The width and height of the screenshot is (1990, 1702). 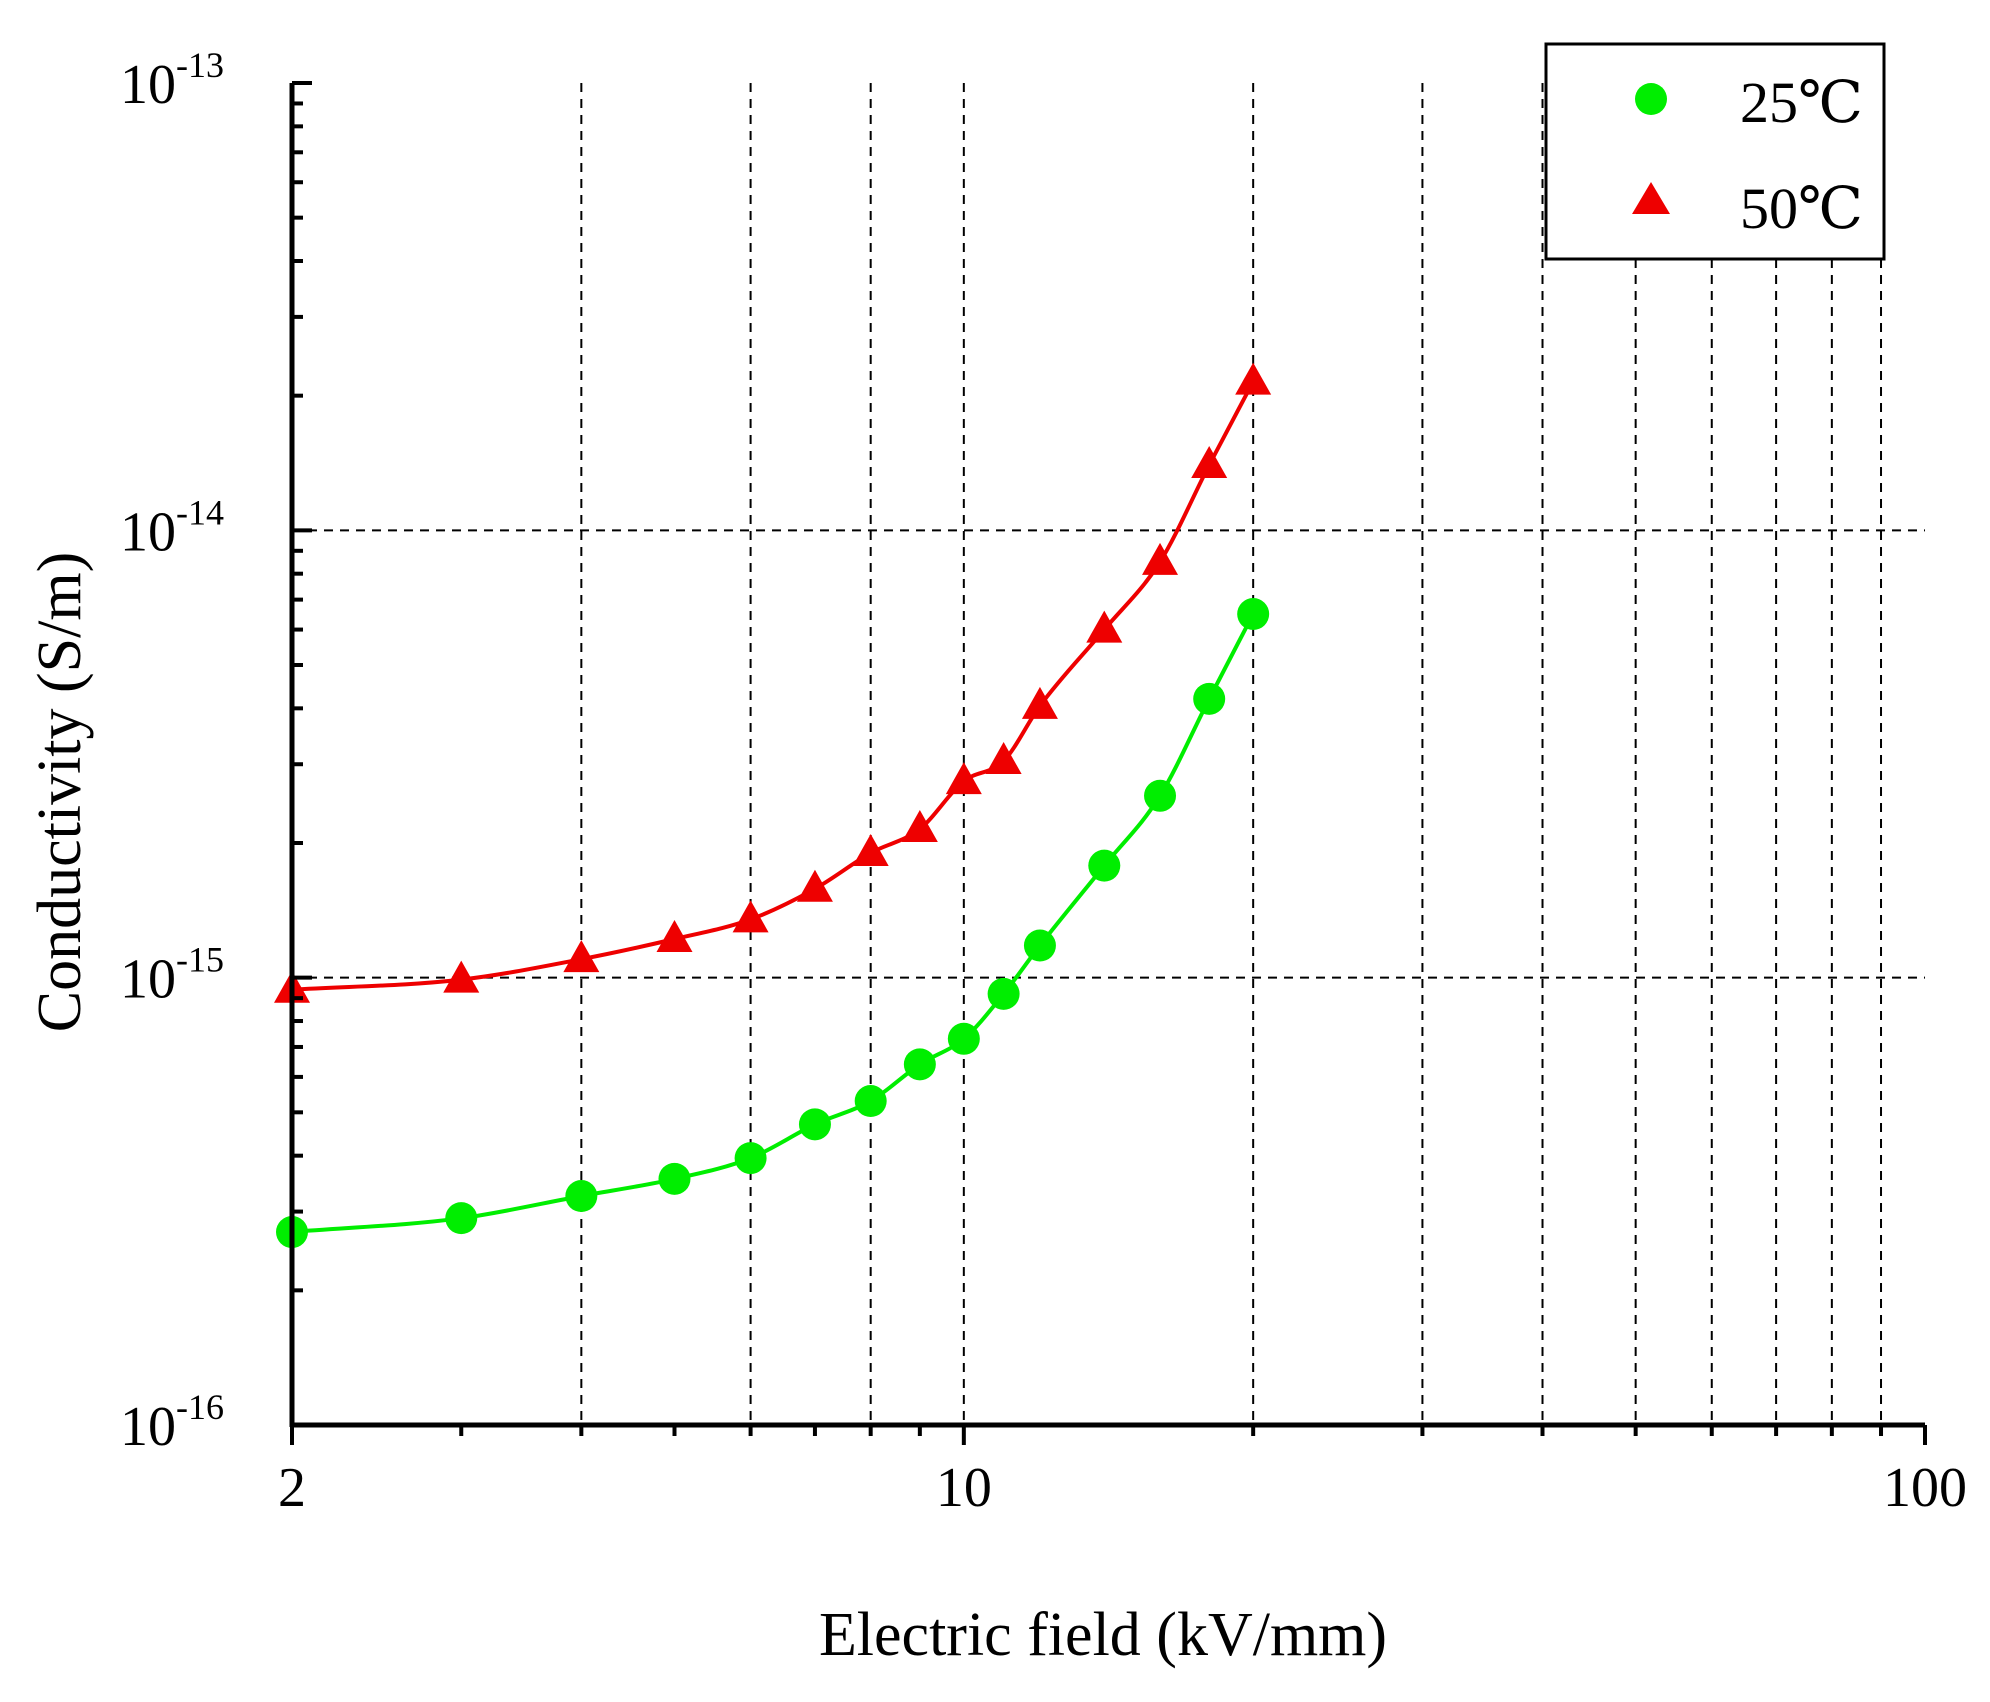 I want to click on legend-label-25c: 25℃, so click(x=1801, y=102).